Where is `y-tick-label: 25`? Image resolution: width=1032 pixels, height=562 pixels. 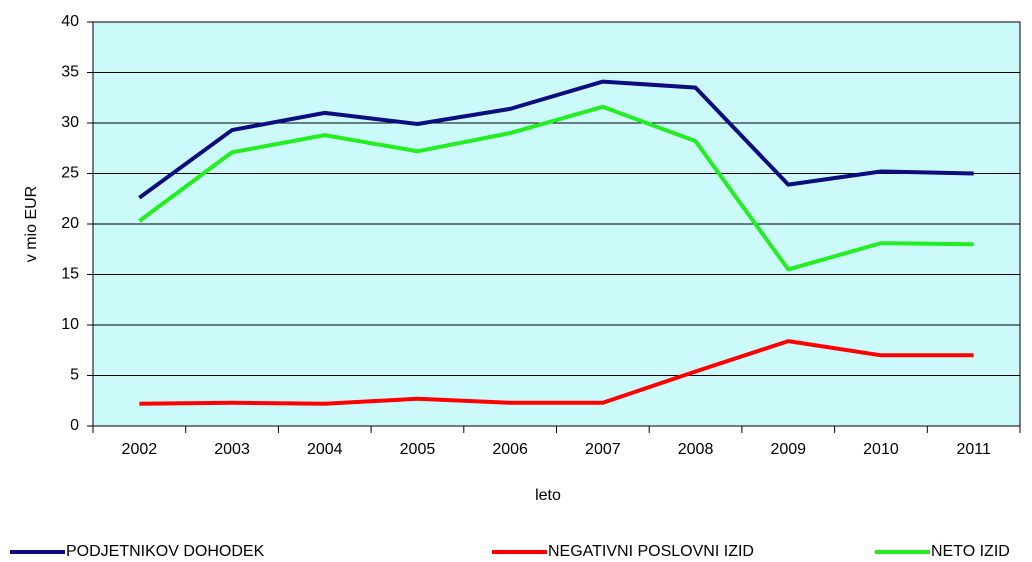
y-tick-label: 25 is located at coordinates (70, 173).